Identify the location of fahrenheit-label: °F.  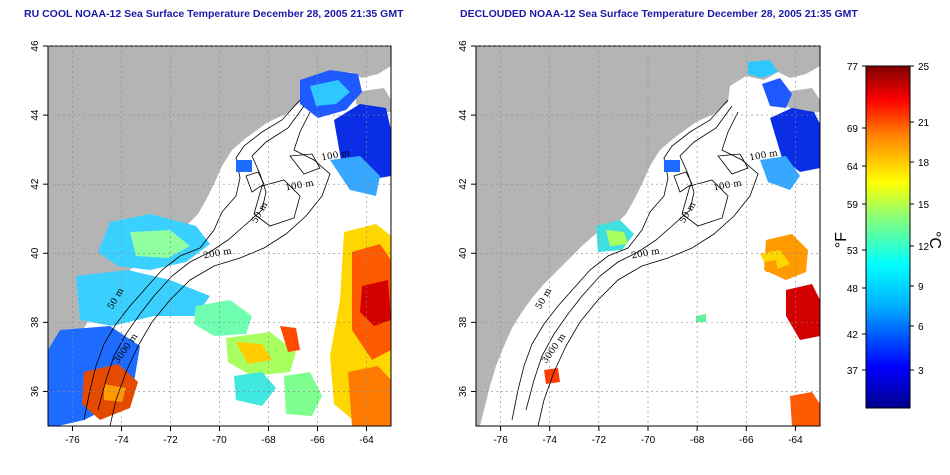
(841, 240).